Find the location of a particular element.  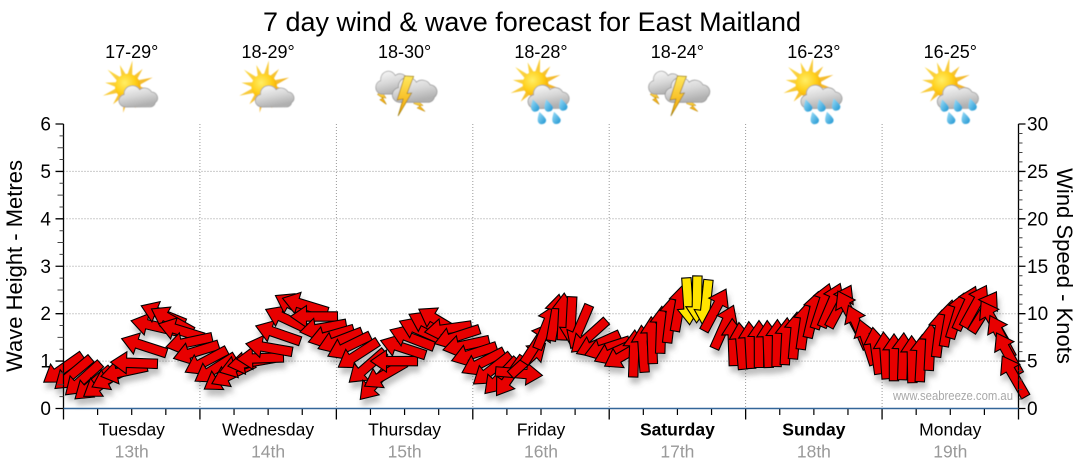

svg-text: Friday is located at coordinates (541, 430).